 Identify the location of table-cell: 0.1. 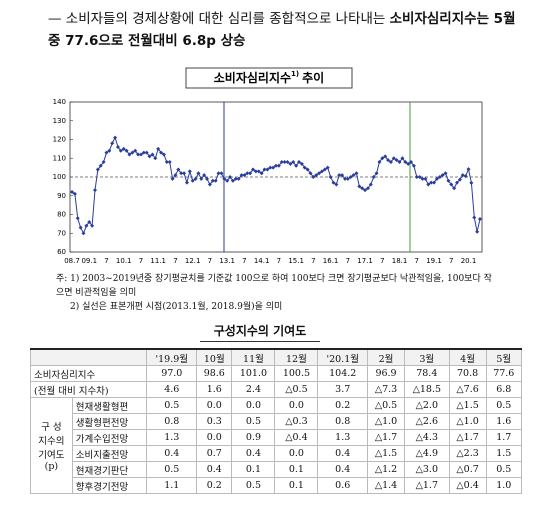
(253, 469).